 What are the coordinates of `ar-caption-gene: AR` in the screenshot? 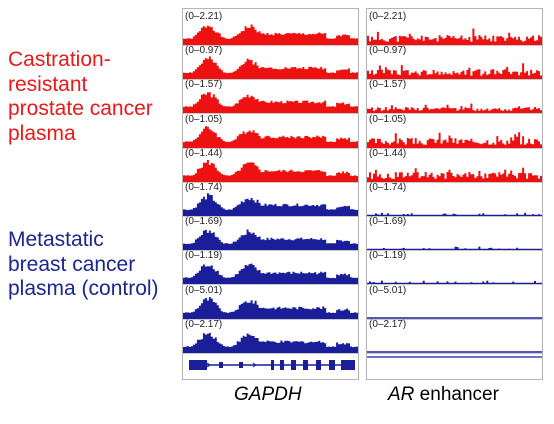 It's located at (401, 394).